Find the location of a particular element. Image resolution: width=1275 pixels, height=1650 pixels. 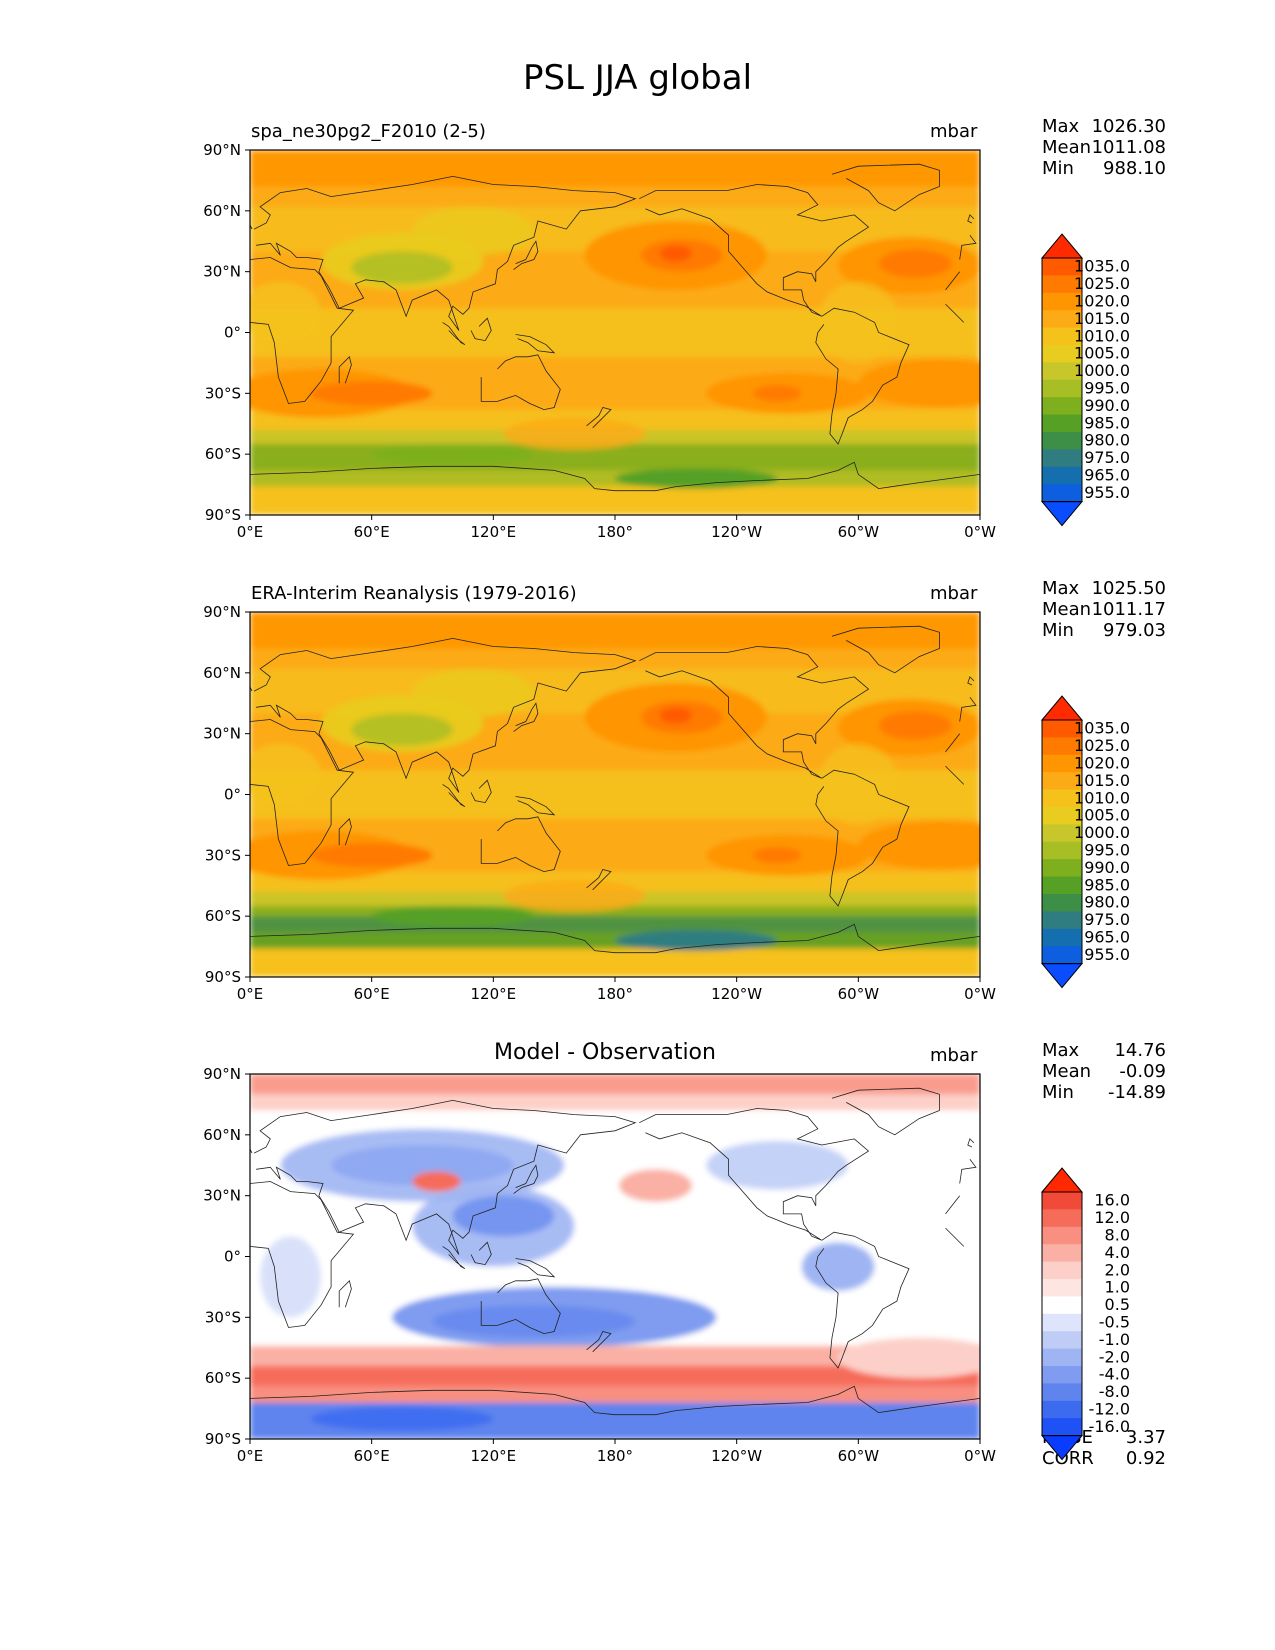

colorbar-tick-label: 990.0 is located at coordinates (1107, 867).